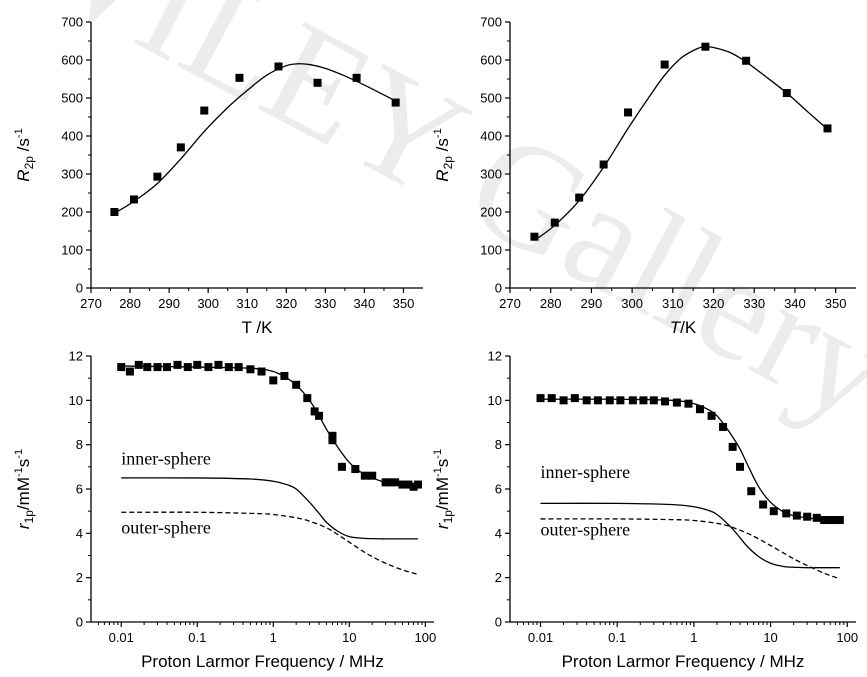 This screenshot has width=867, height=677. I want to click on y-tick-label: 8, so click(79, 444).